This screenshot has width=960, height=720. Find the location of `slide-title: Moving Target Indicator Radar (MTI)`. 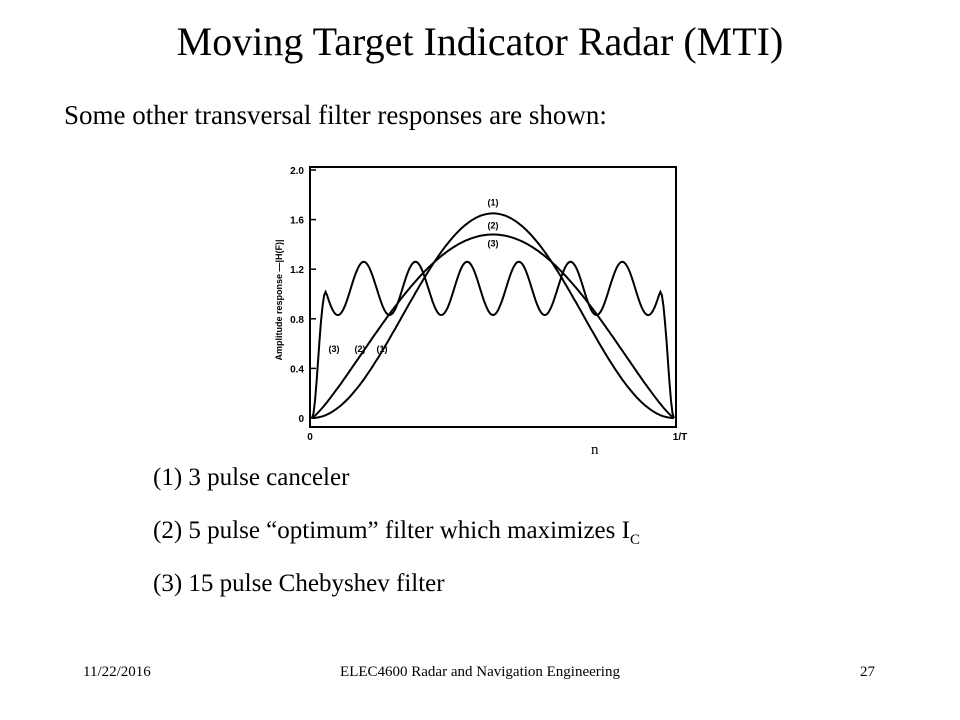

slide-title: Moving Target Indicator Radar (MTI) is located at coordinates (480, 41).